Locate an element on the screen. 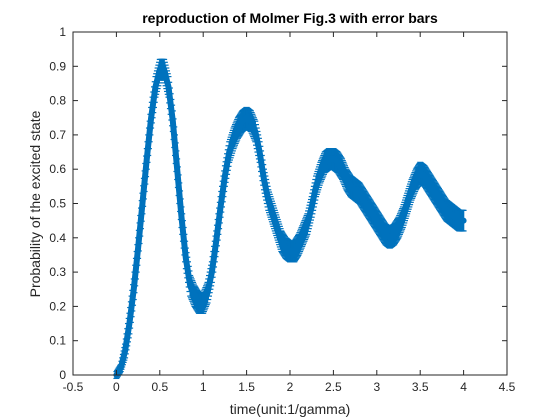 The width and height of the screenshot is (560, 420). x-tick-label: 2 is located at coordinates (290, 387).